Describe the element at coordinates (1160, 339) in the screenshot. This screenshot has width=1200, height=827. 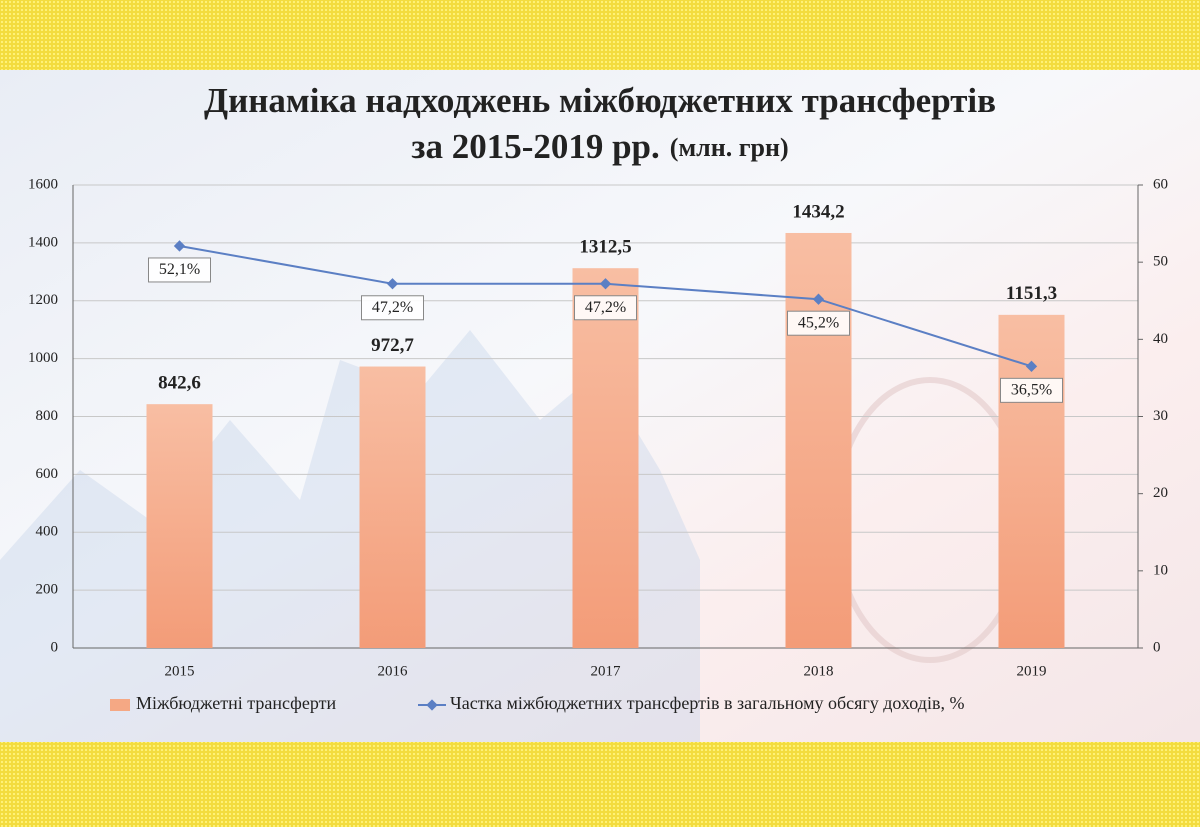
I see `y2-tick-label: 40` at that location.